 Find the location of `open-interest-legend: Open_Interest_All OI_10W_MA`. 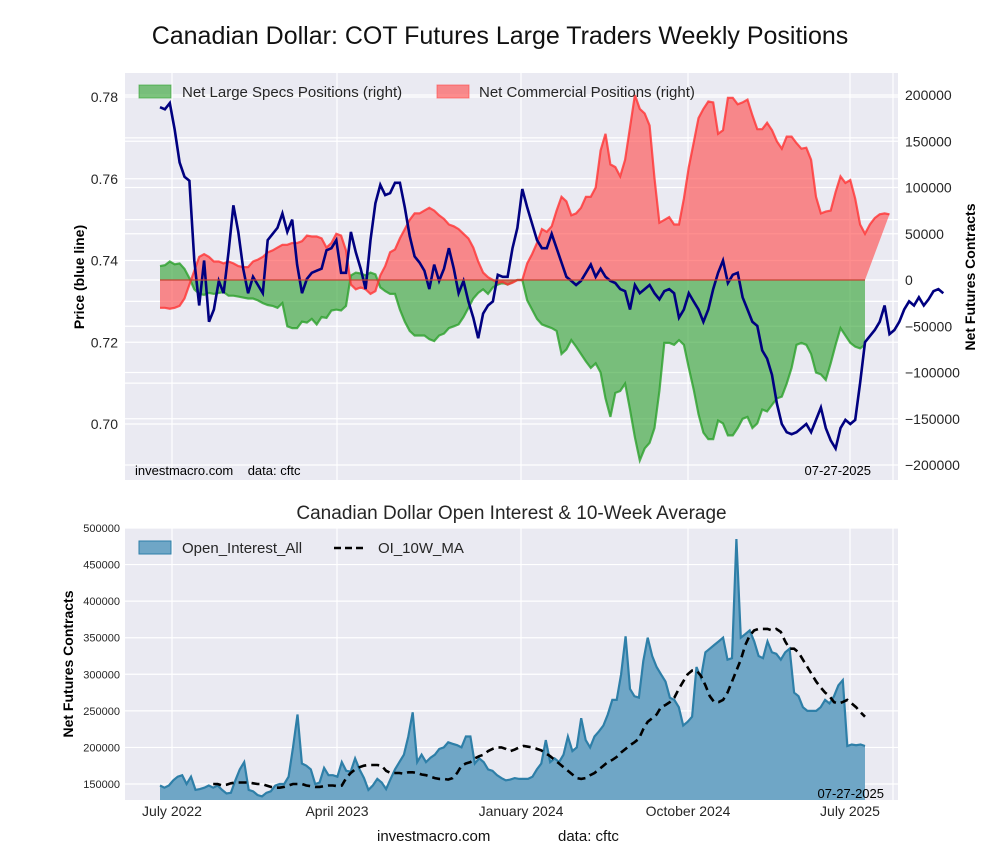

open-interest-legend: Open_Interest_All OI_10W_MA is located at coordinates (301, 548).